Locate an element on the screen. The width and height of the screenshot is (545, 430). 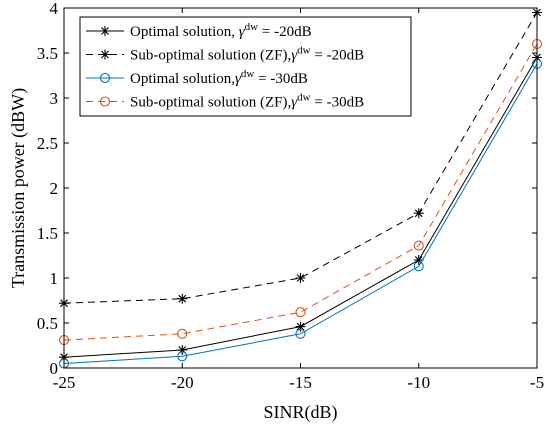
x-tick-label: -5 is located at coordinates (537, 382).